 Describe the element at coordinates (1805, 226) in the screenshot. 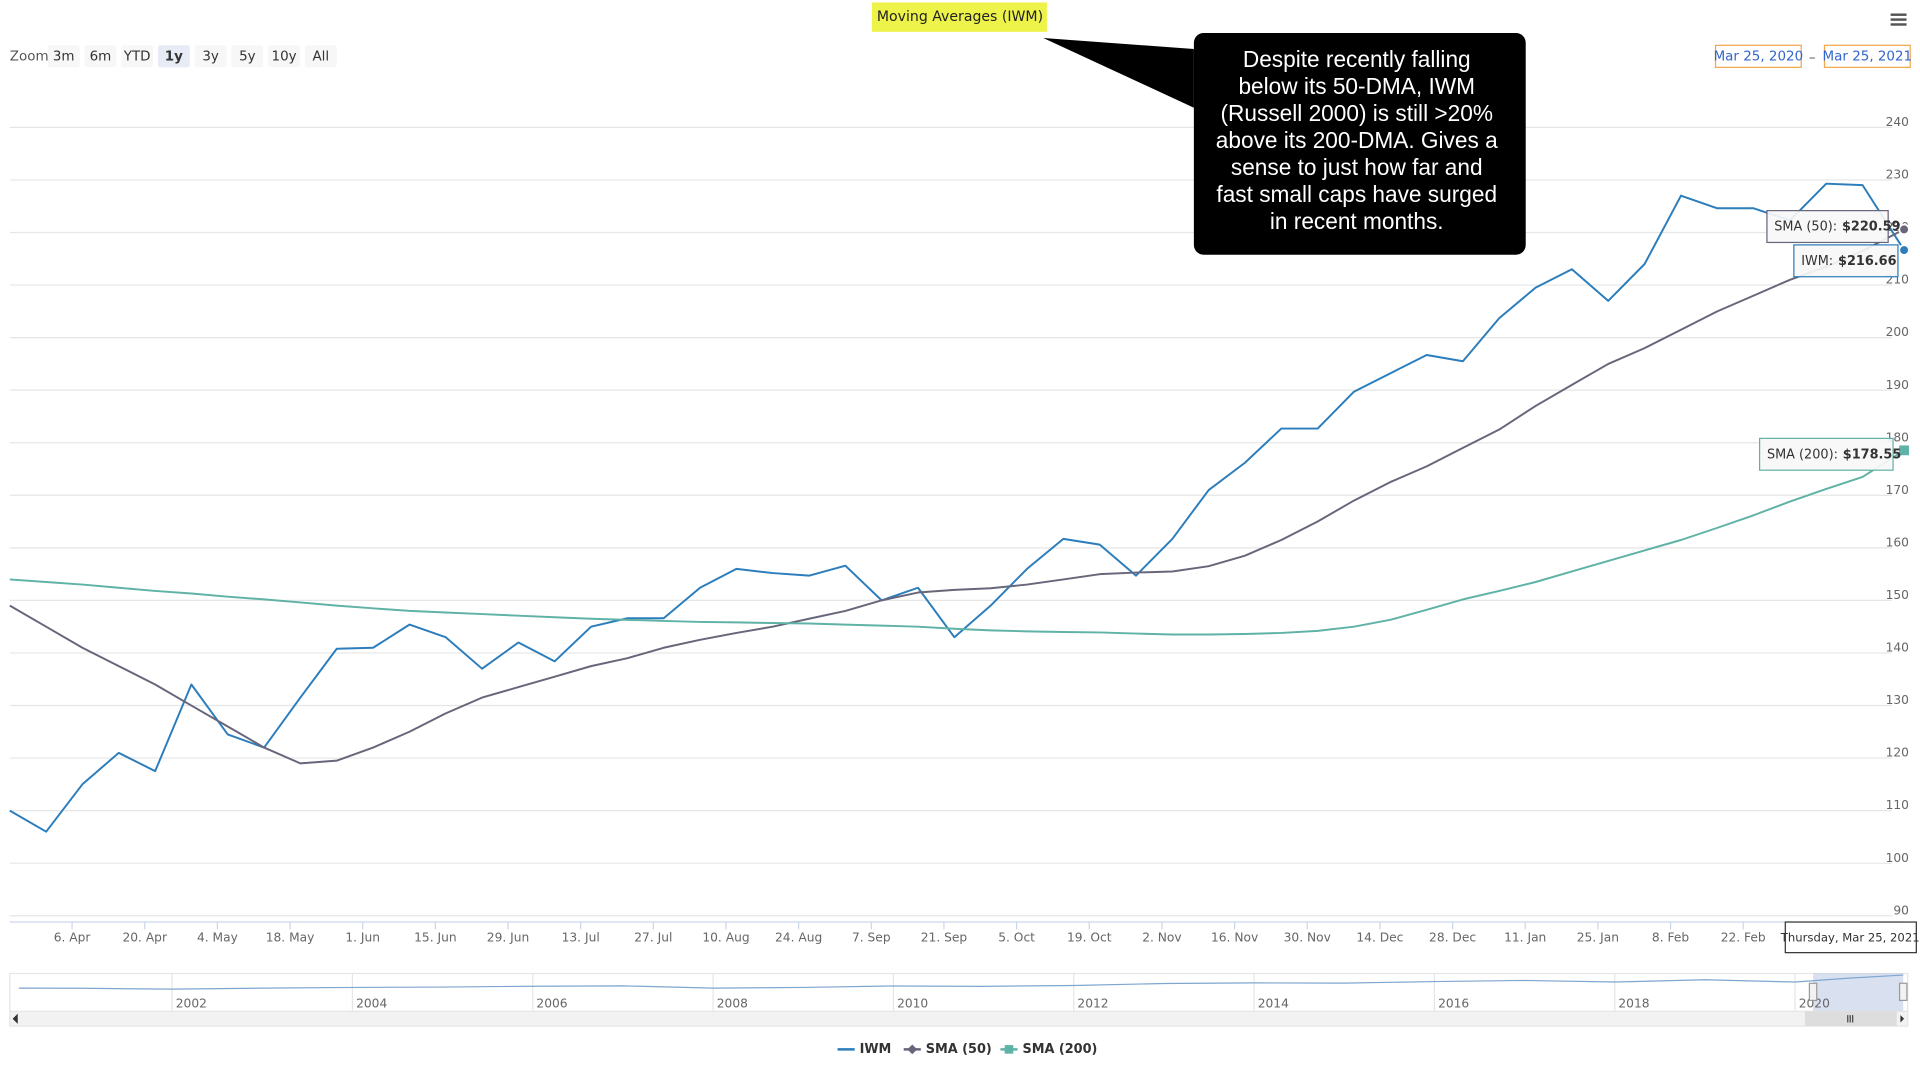

I see `tooltip-label: SMA (50):` at that location.